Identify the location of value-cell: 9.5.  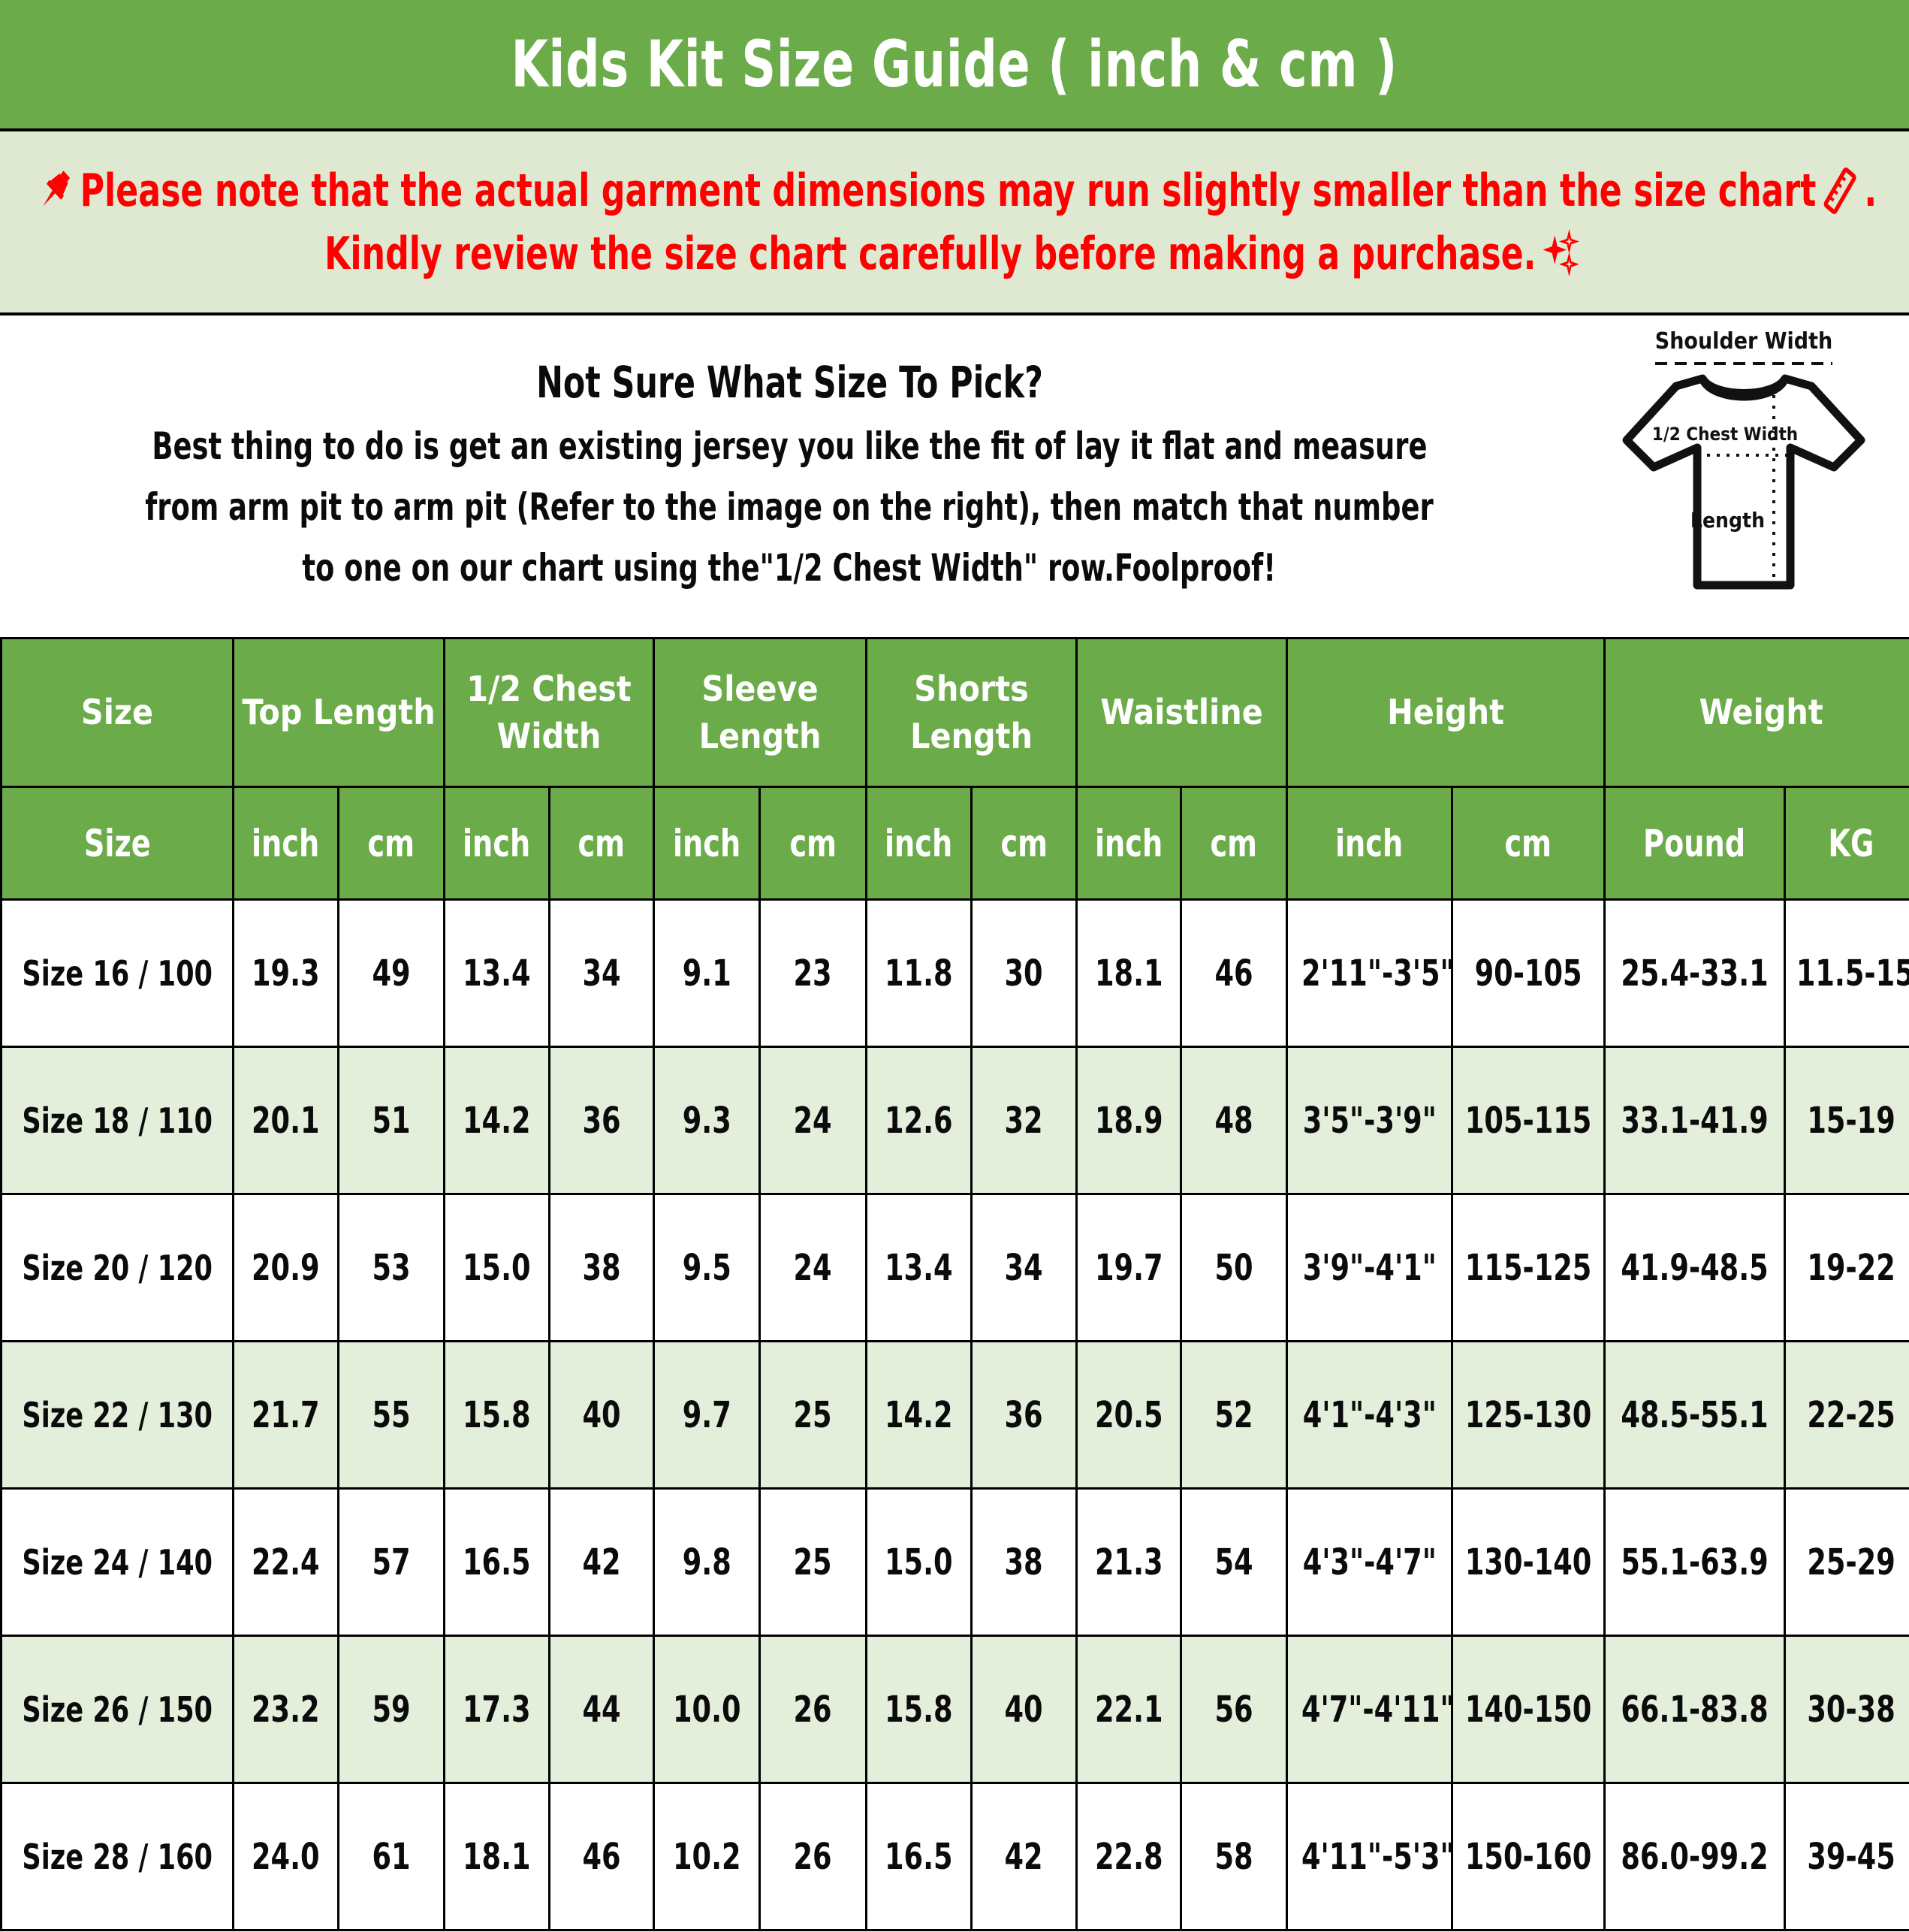
(707, 1267).